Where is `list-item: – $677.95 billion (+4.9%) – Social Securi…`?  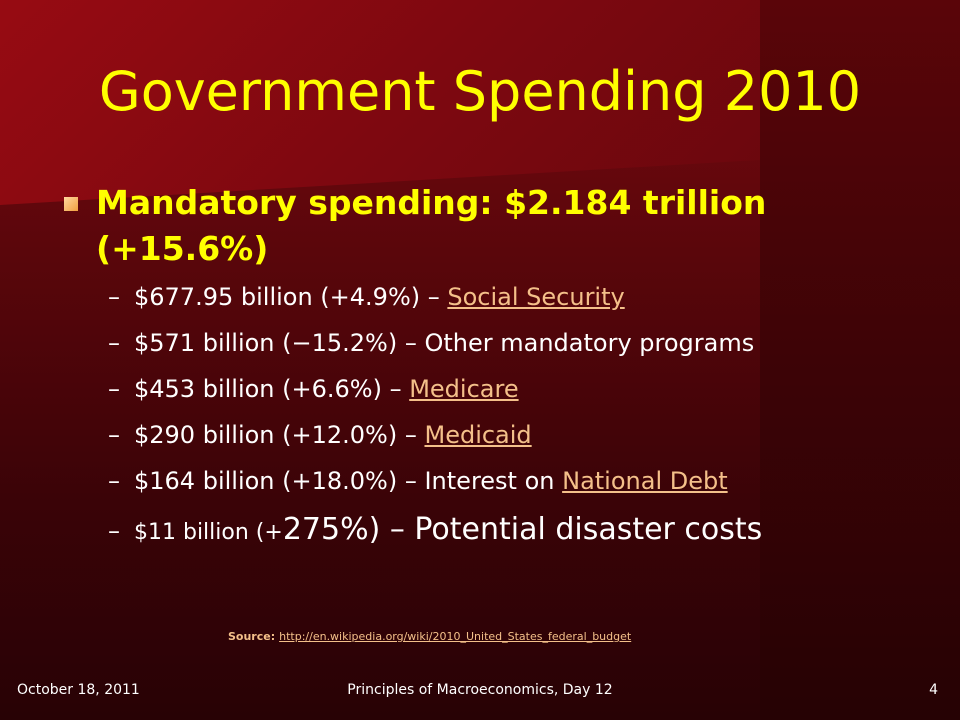
list-item: – $677.95 billion (+4.9%) – Social Securi… is located at coordinates (523, 305).